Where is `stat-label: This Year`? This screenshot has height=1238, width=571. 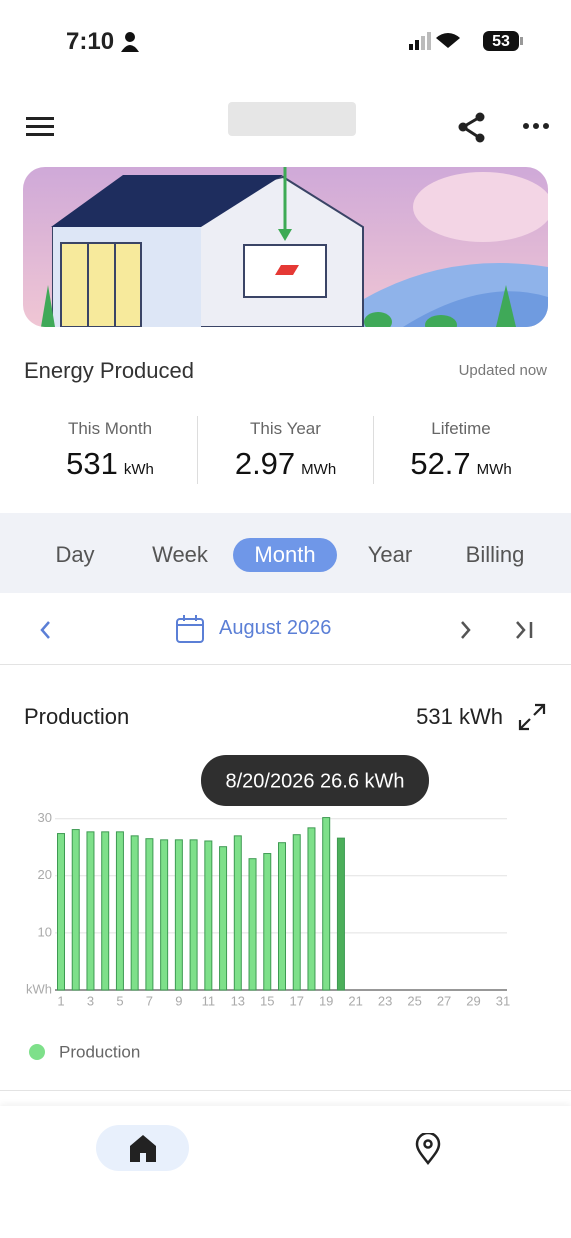
stat-label: This Year is located at coordinates (285, 428).